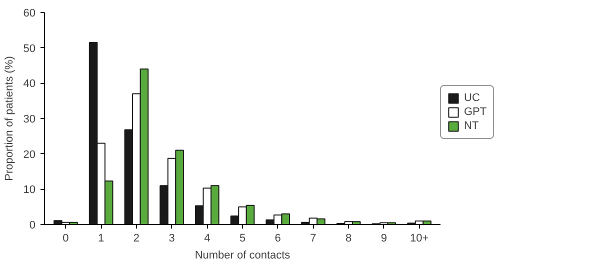  Describe the element at coordinates (383, 238) in the screenshot. I see `x-tick-label: 9` at that location.